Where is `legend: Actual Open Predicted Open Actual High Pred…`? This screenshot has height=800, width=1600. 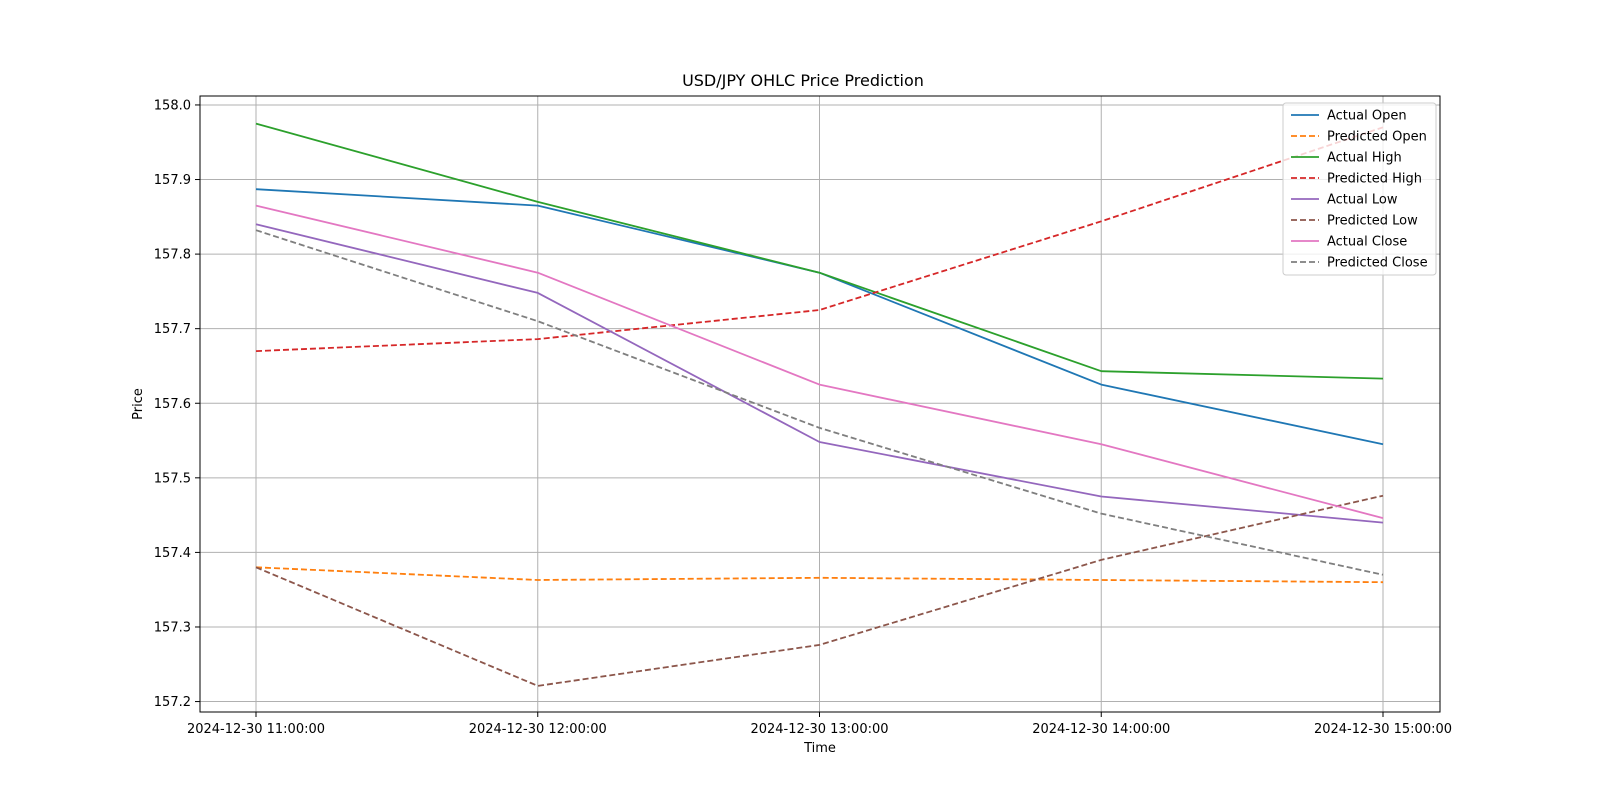 legend: Actual Open Predicted Open Actual High Pred… is located at coordinates (1359, 189).